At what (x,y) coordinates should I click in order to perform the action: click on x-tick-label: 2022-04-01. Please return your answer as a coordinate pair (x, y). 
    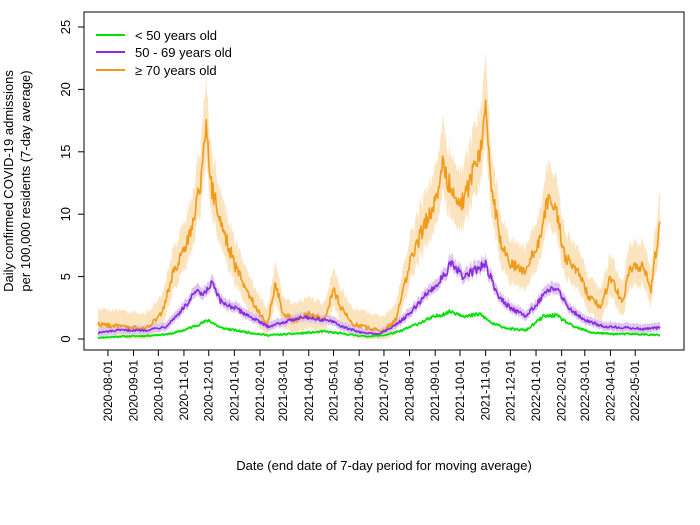
    Looking at the image, I should click on (610, 391).